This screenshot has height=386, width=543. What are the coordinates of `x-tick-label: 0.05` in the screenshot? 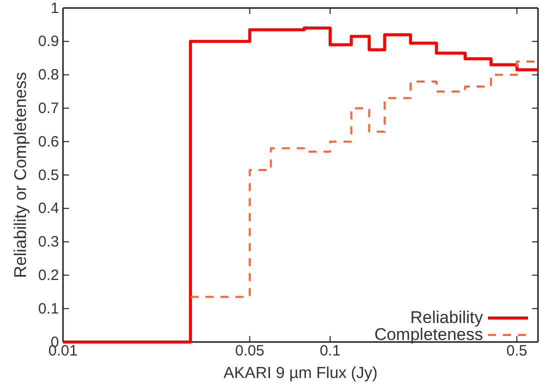 It's located at (249, 351).